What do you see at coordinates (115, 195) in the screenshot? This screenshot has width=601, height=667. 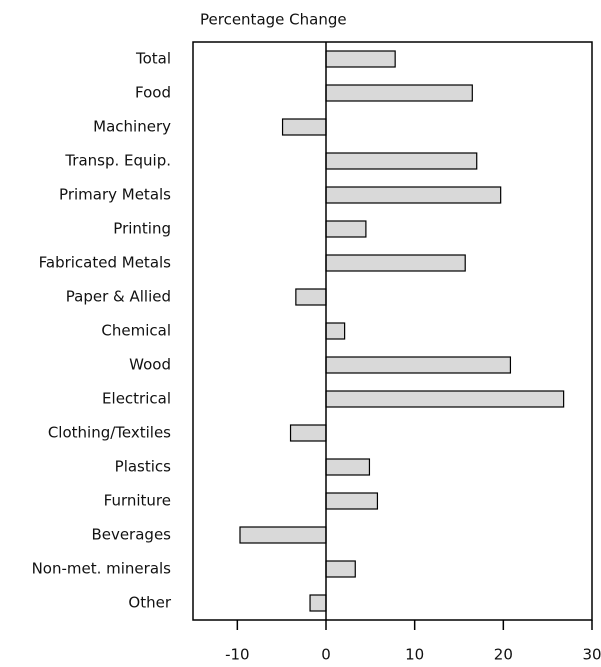 I see `y-tick-label: Primary Metals` at bounding box center [115, 195].